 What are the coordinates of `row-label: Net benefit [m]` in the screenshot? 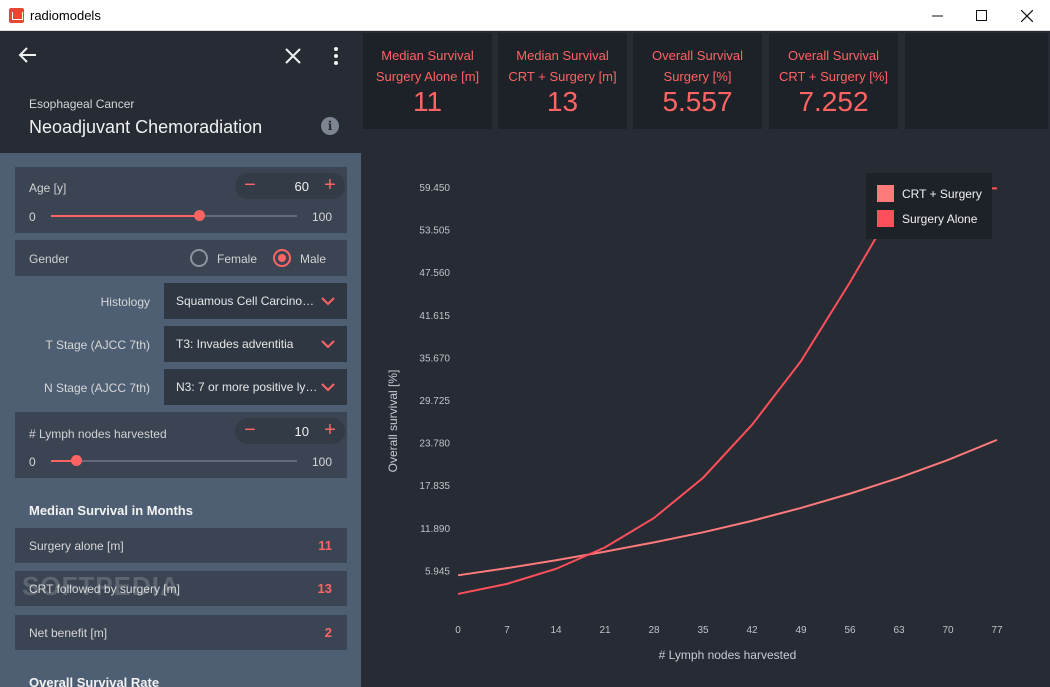 It's located at (68, 633).